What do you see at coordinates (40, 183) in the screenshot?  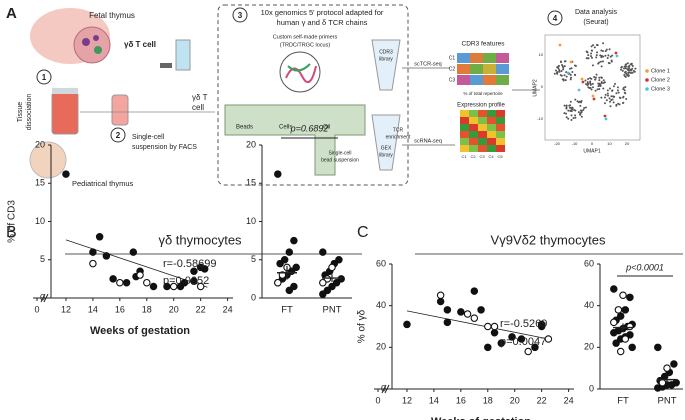 I see `y-tick-label: 15` at bounding box center [40, 183].